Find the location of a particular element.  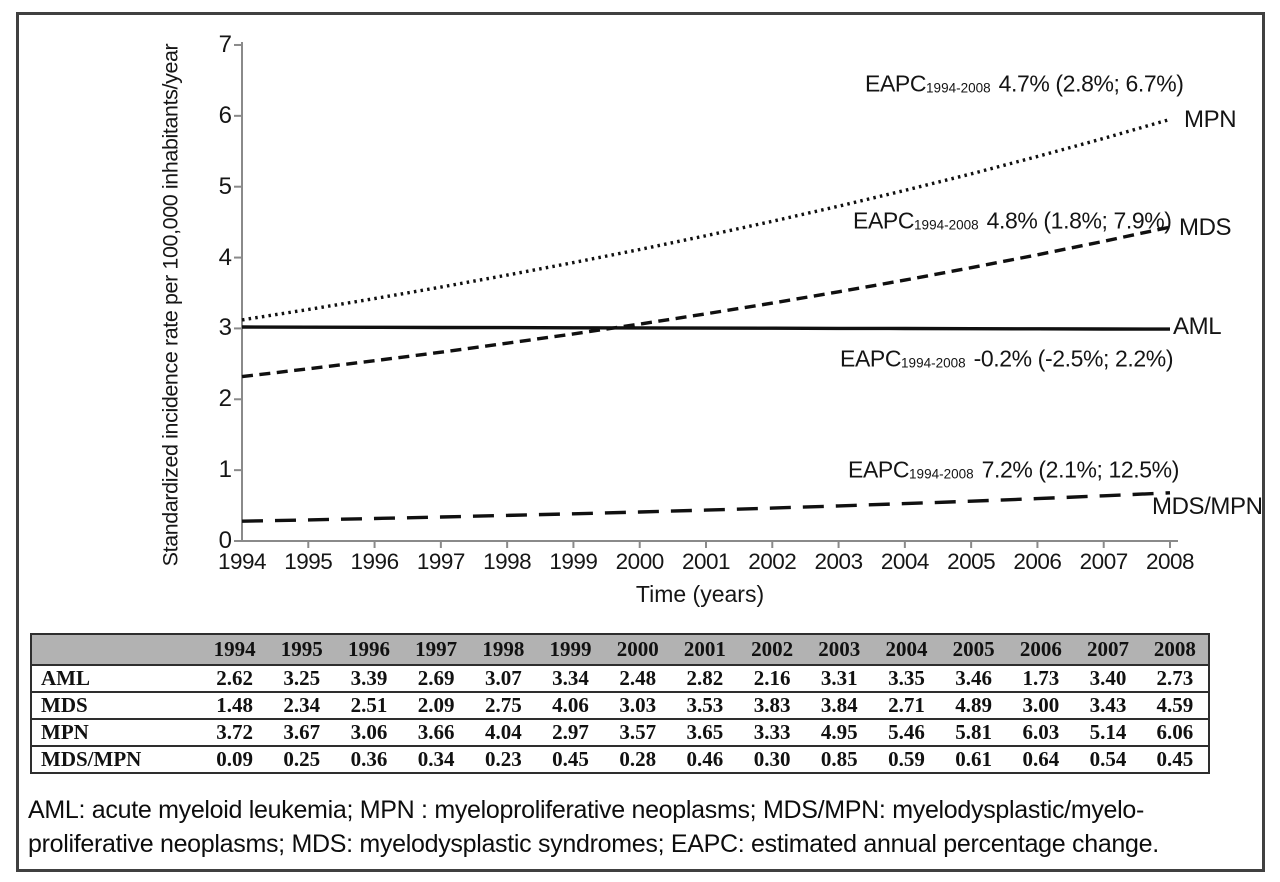

series-label-aml: AML is located at coordinates (1197, 326).